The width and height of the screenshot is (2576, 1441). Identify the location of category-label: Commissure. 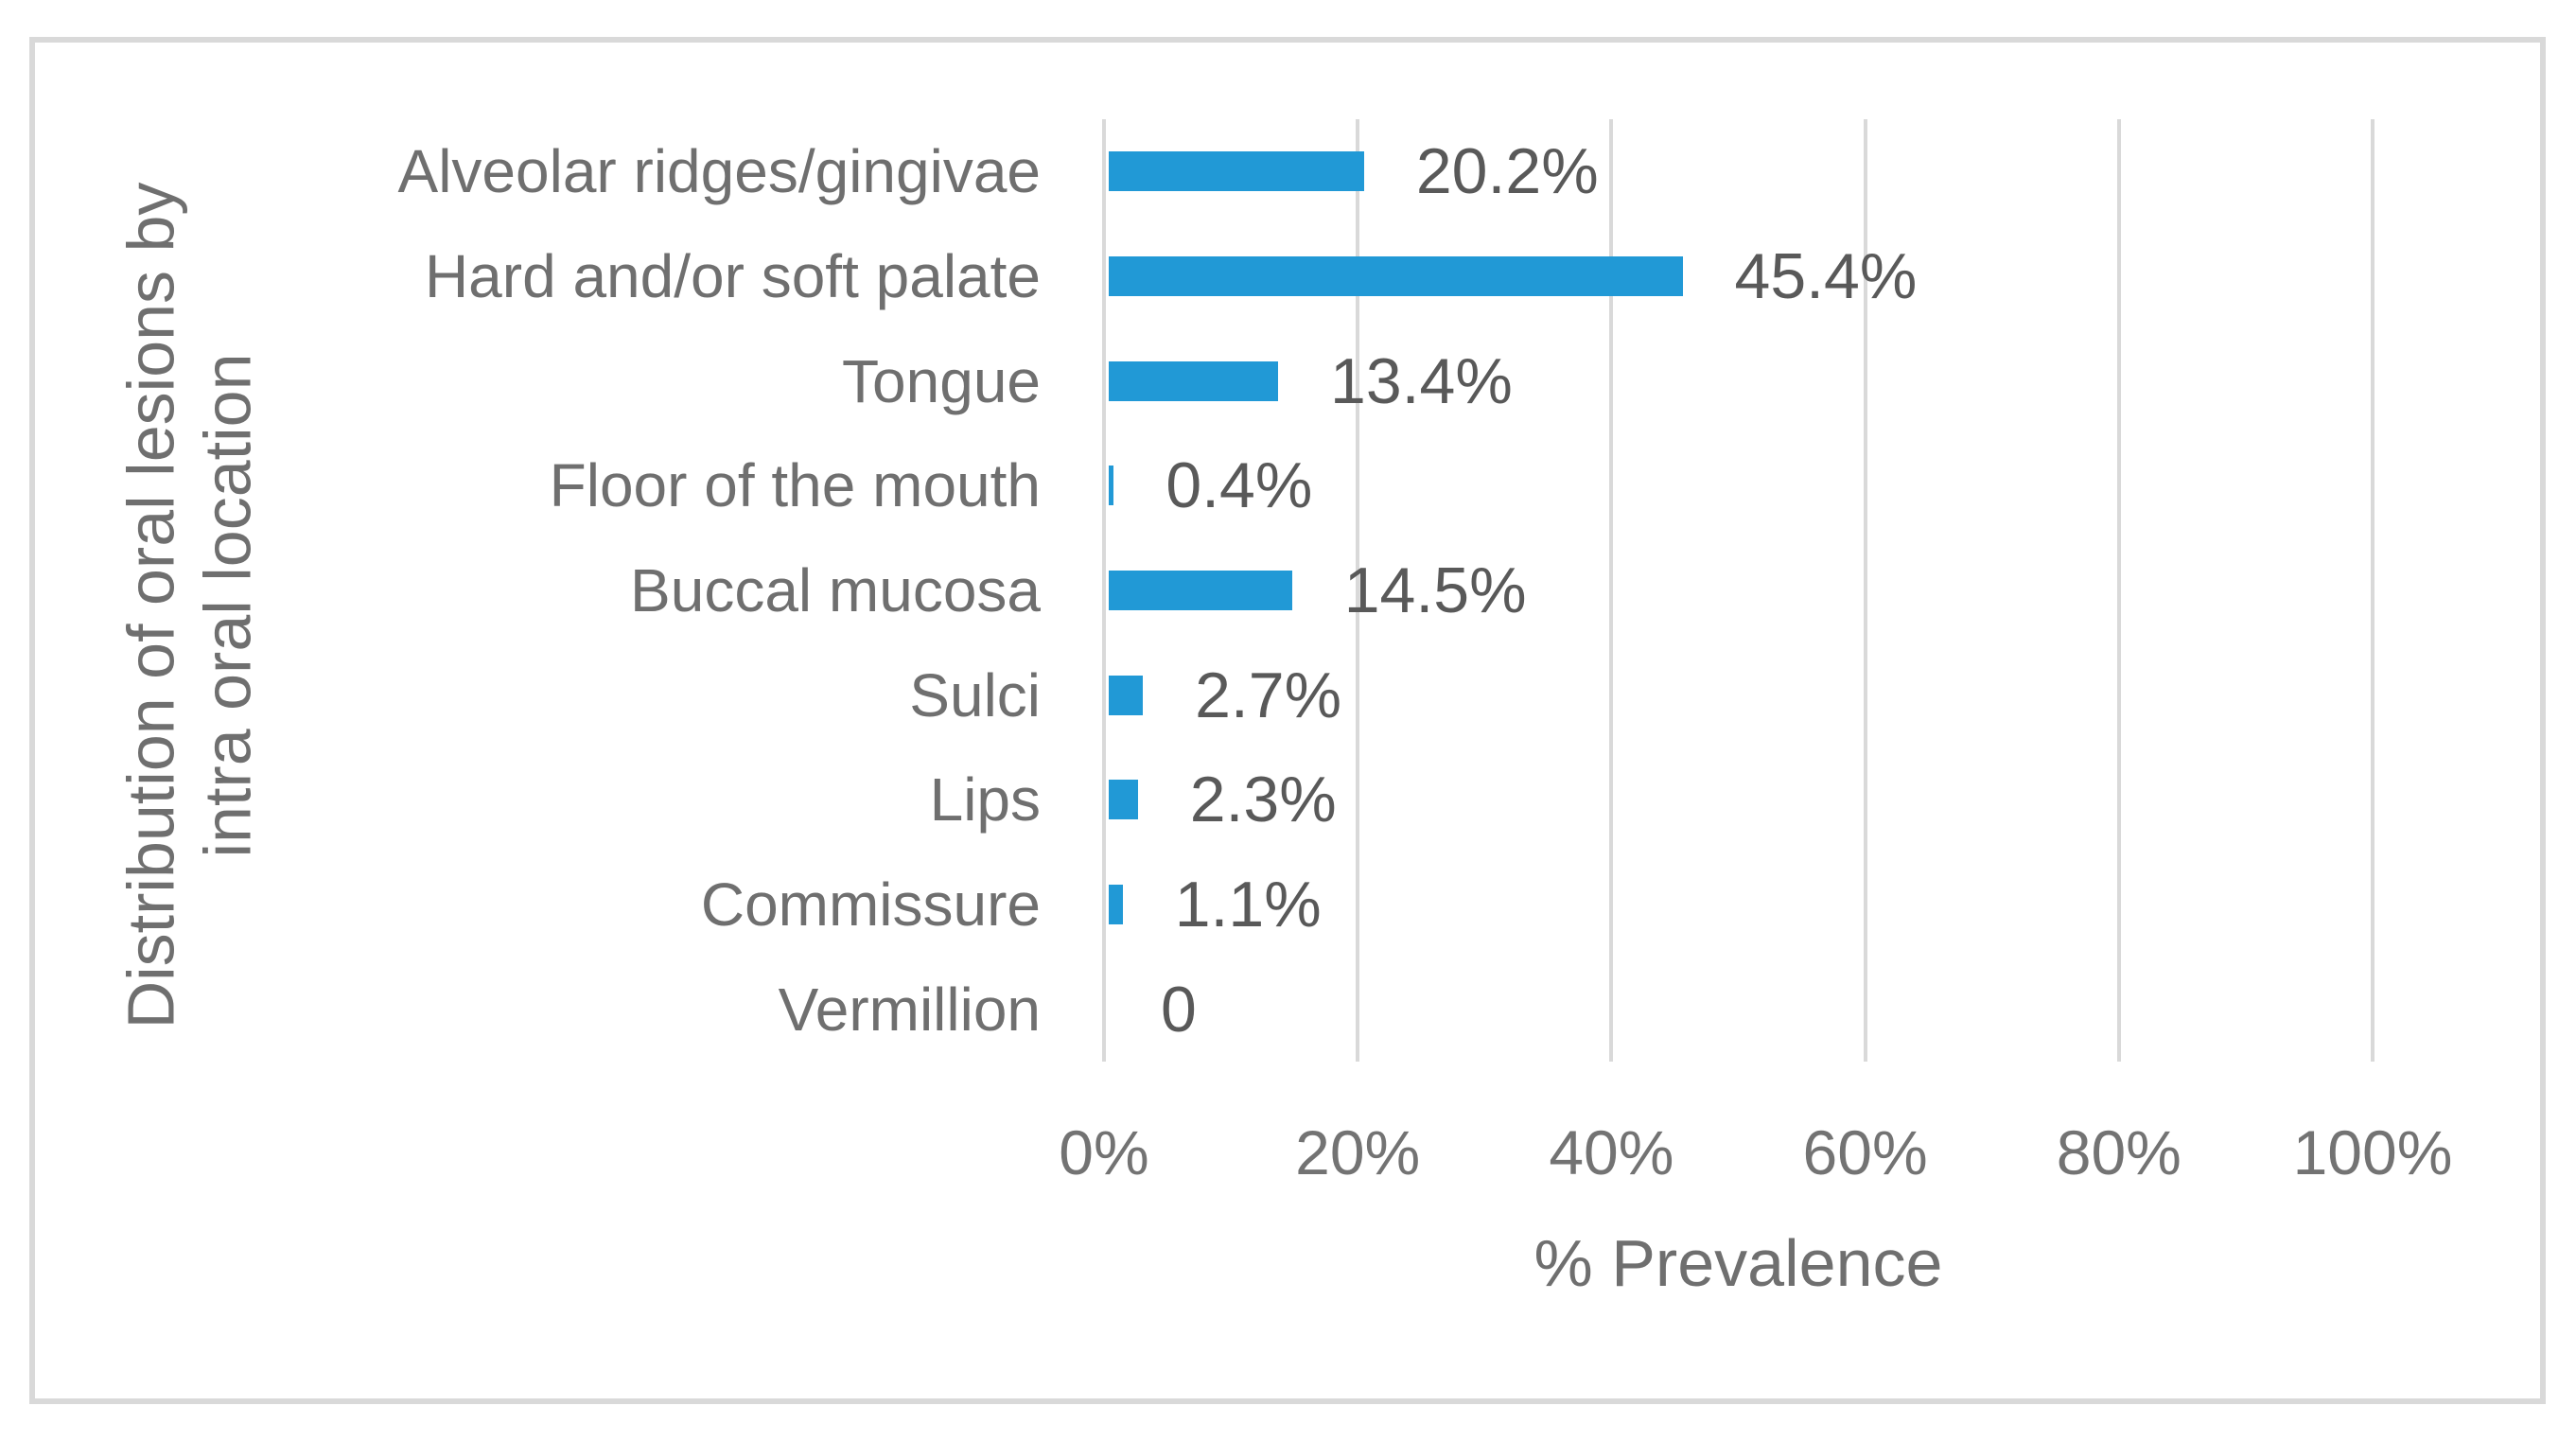
(871, 905).